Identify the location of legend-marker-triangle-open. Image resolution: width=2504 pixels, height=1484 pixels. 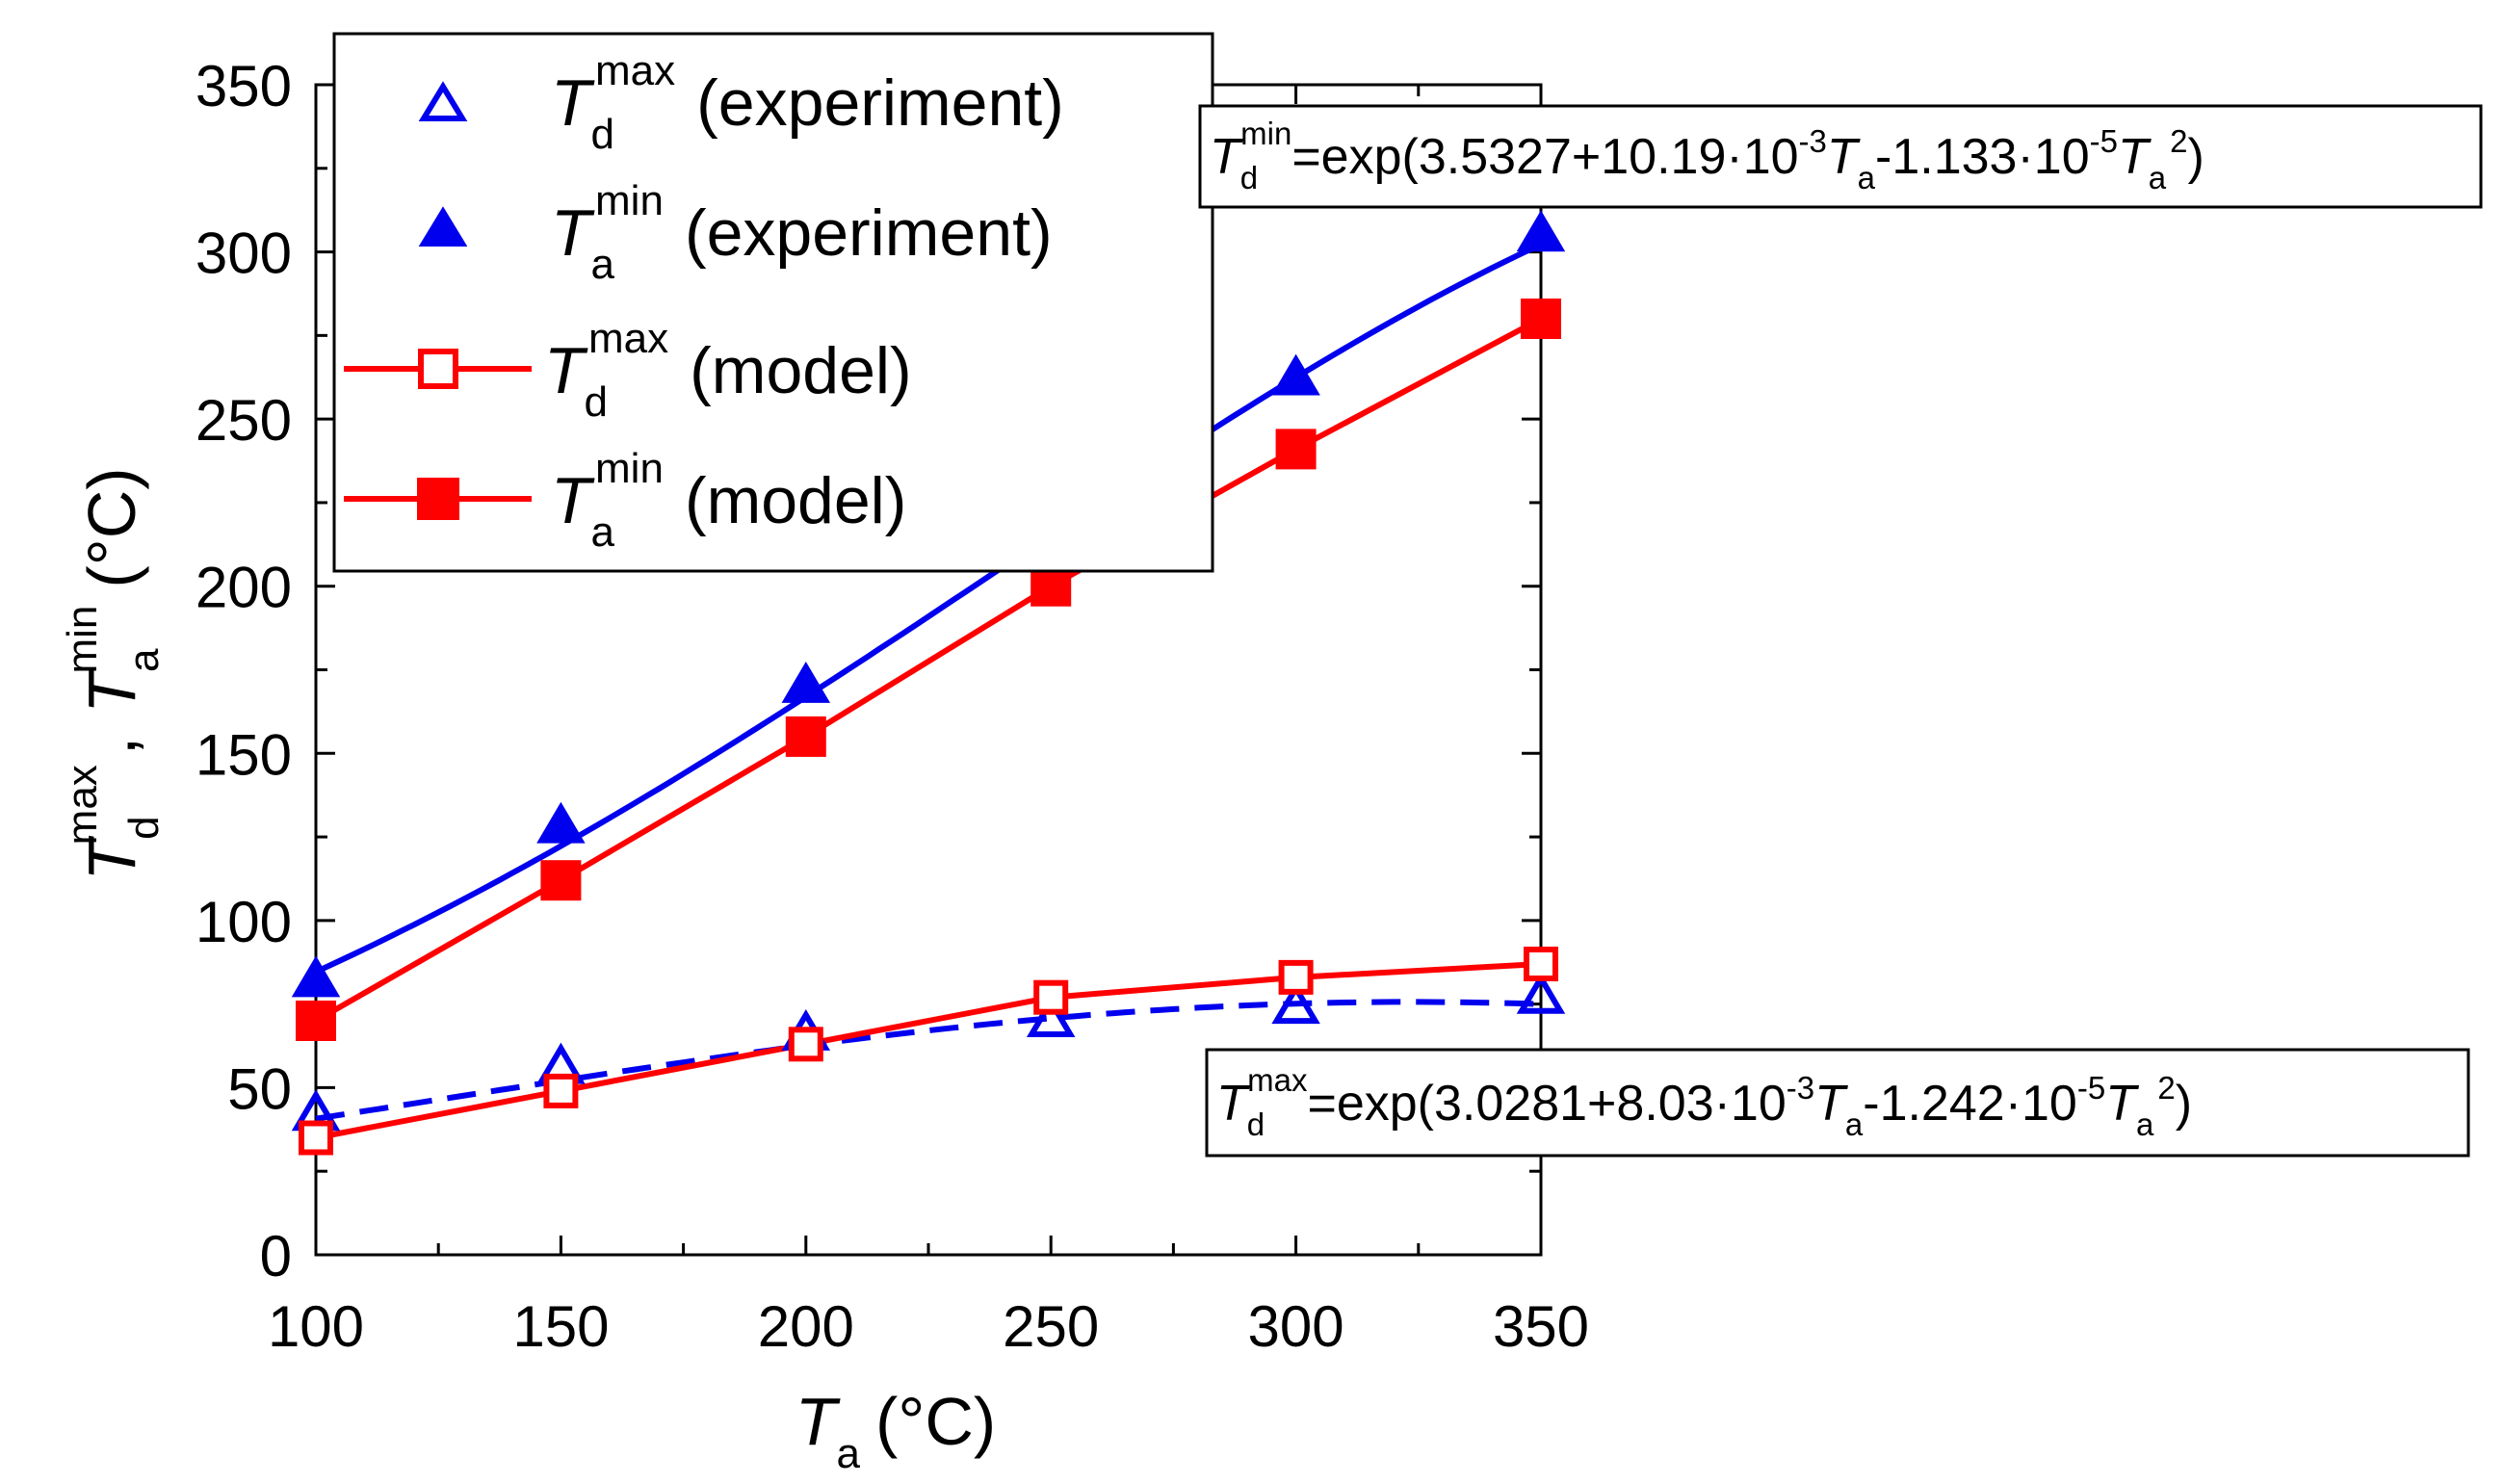
(443, 101).